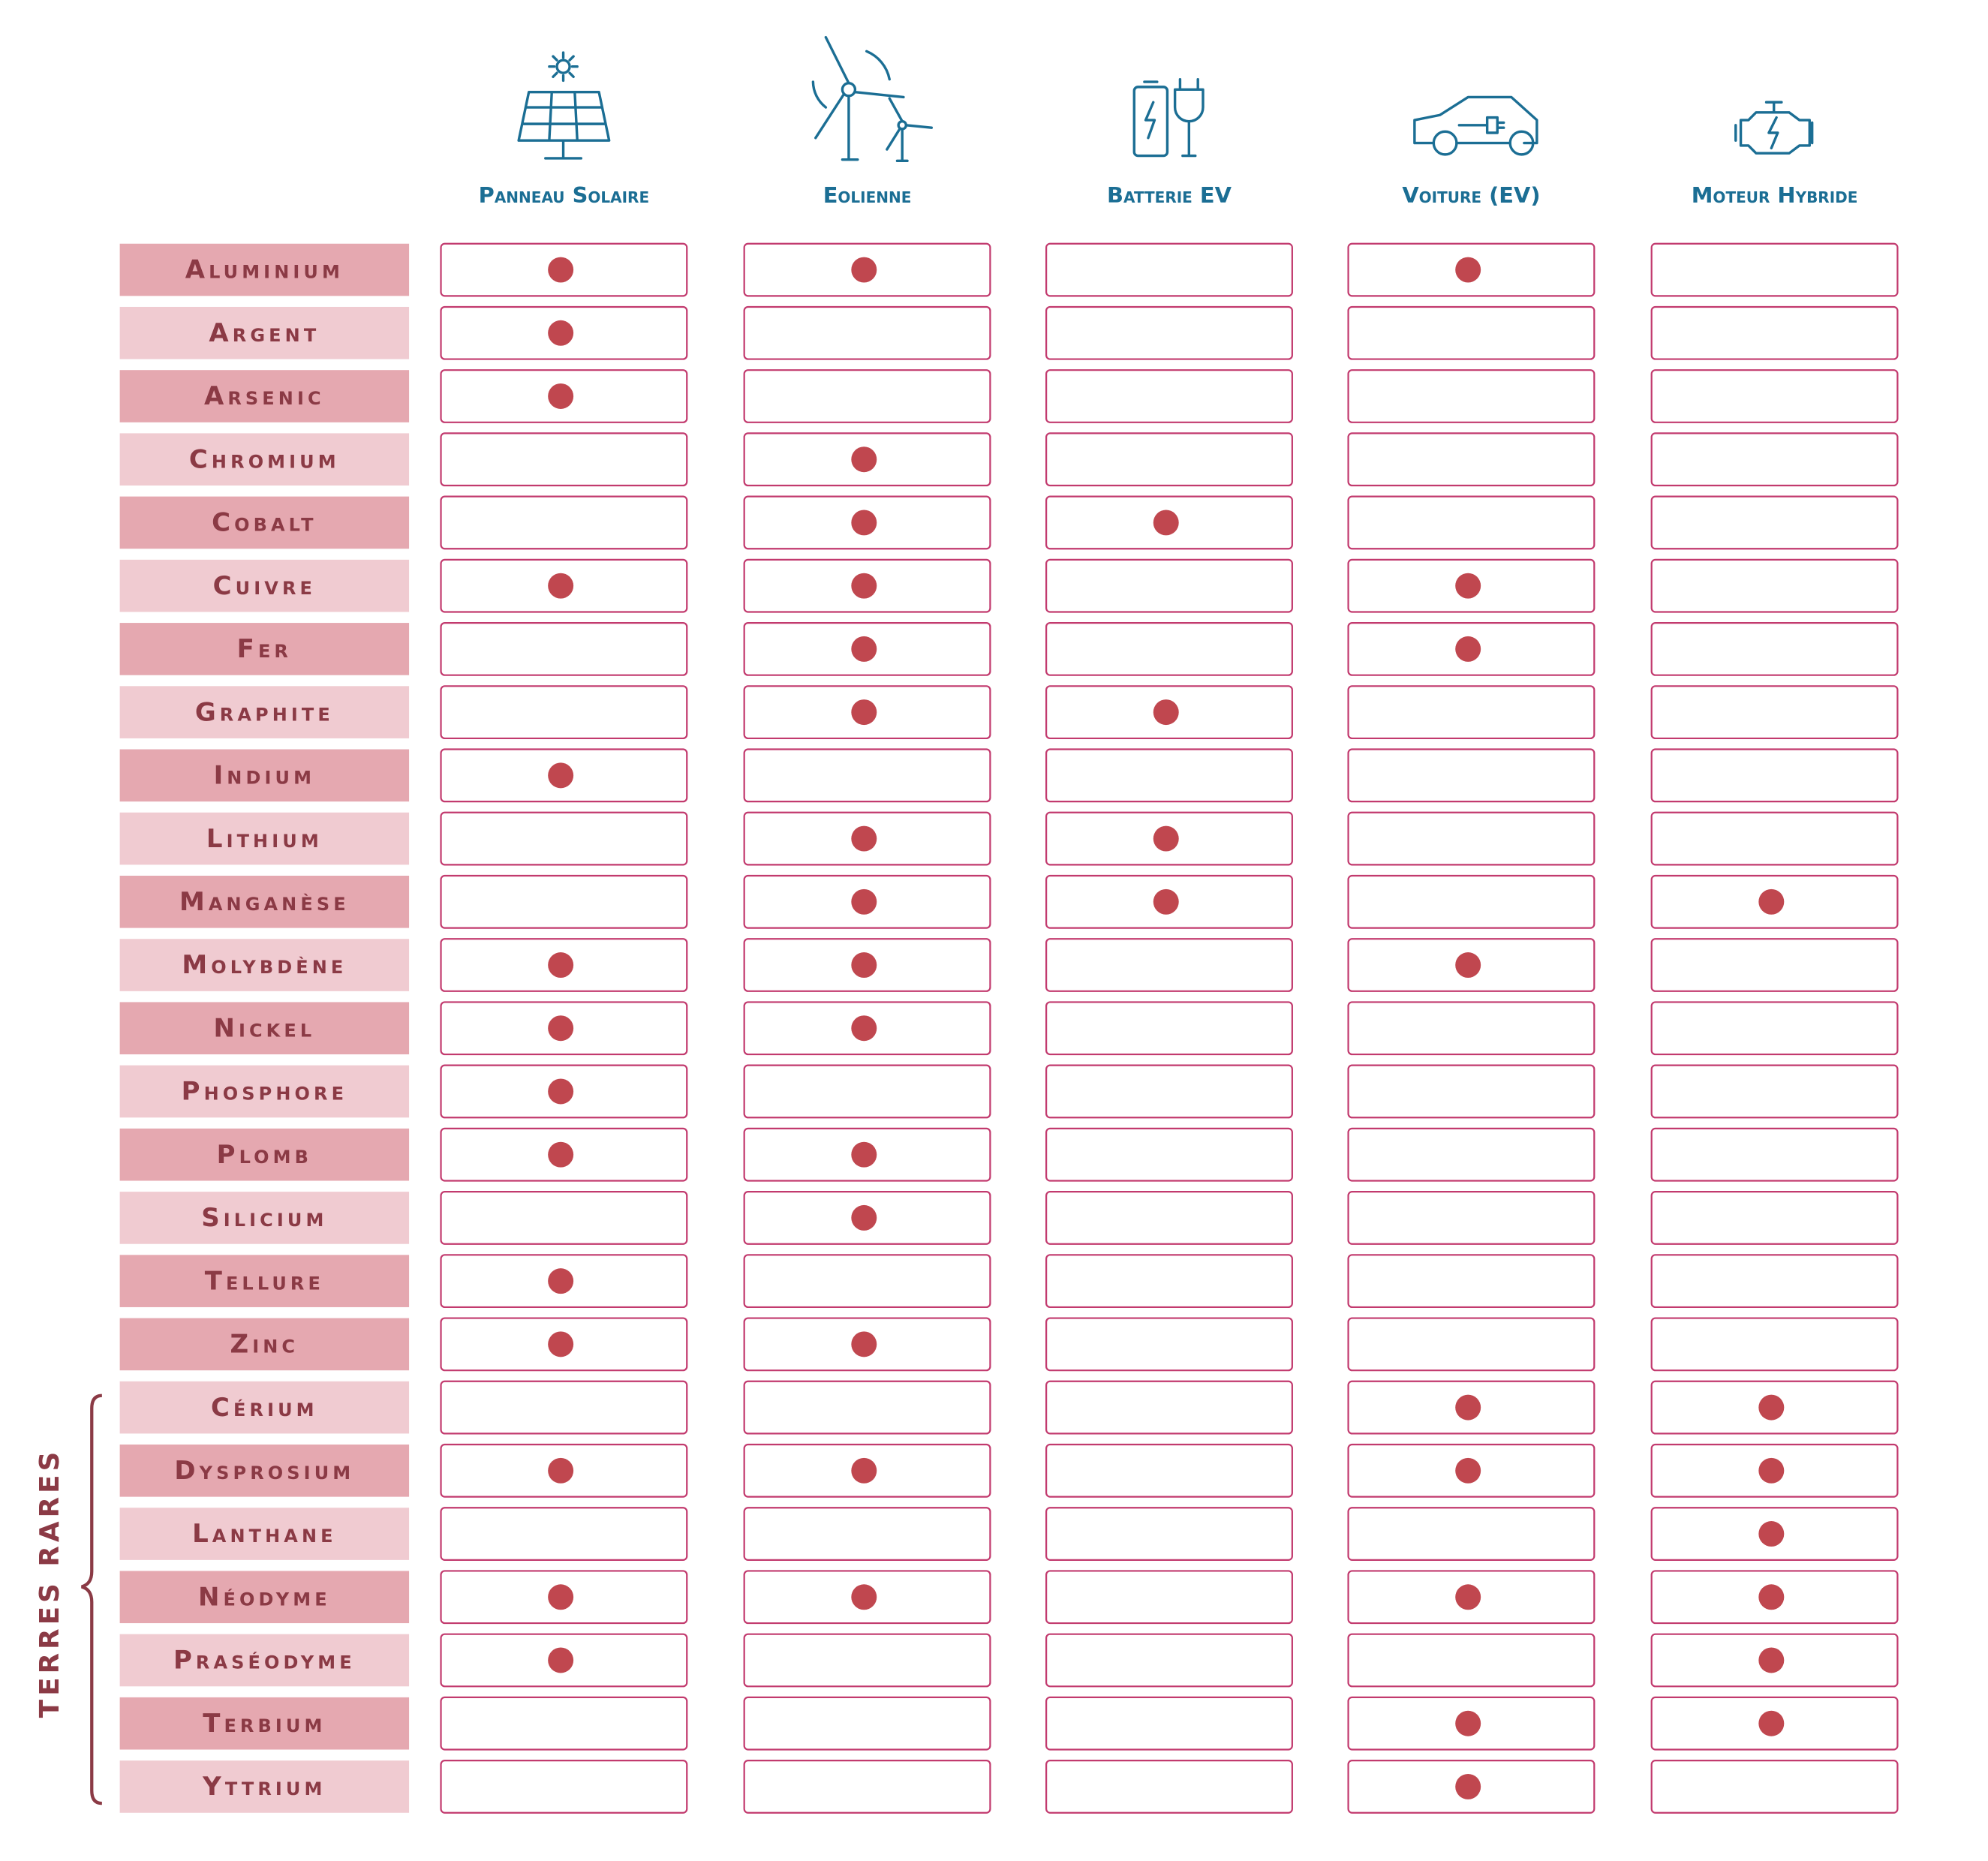 Image resolution: width=1988 pixels, height=1861 pixels. Describe the element at coordinates (264, 1408) in the screenshot. I see `row-label: Cérium` at that location.